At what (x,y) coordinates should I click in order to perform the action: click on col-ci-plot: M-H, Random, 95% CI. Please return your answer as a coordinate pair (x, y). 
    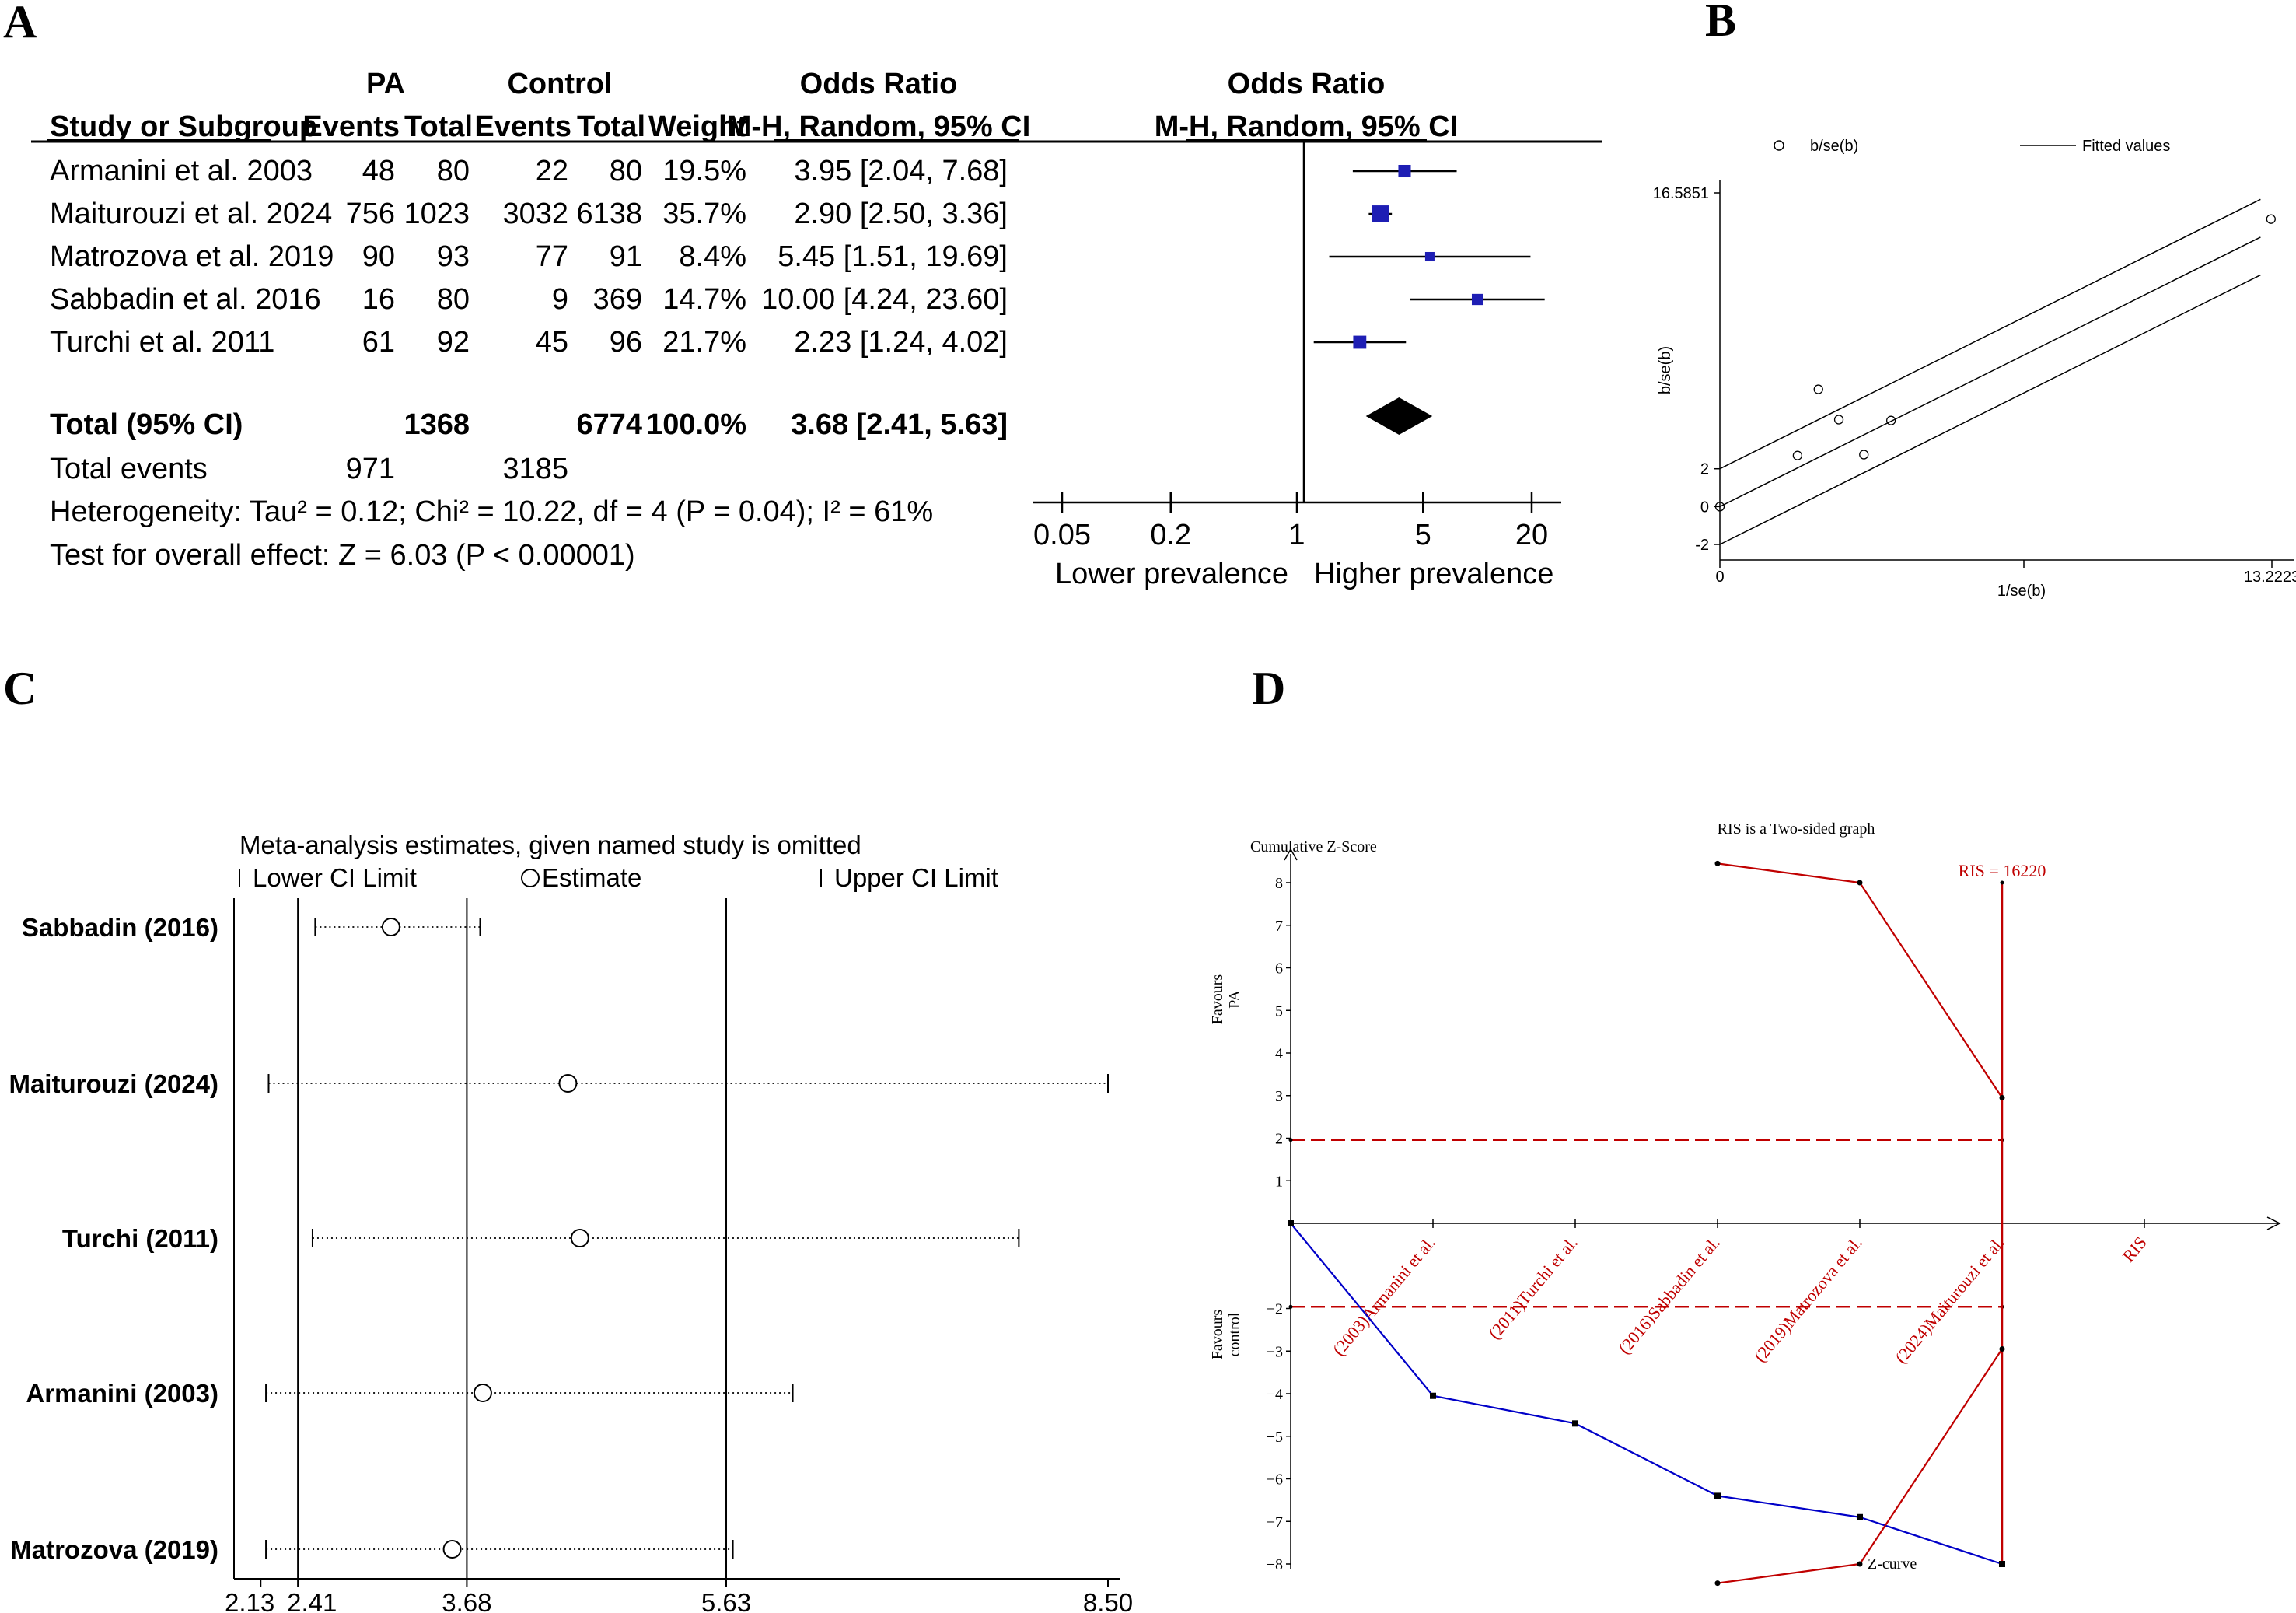
    Looking at the image, I should click on (1307, 127).